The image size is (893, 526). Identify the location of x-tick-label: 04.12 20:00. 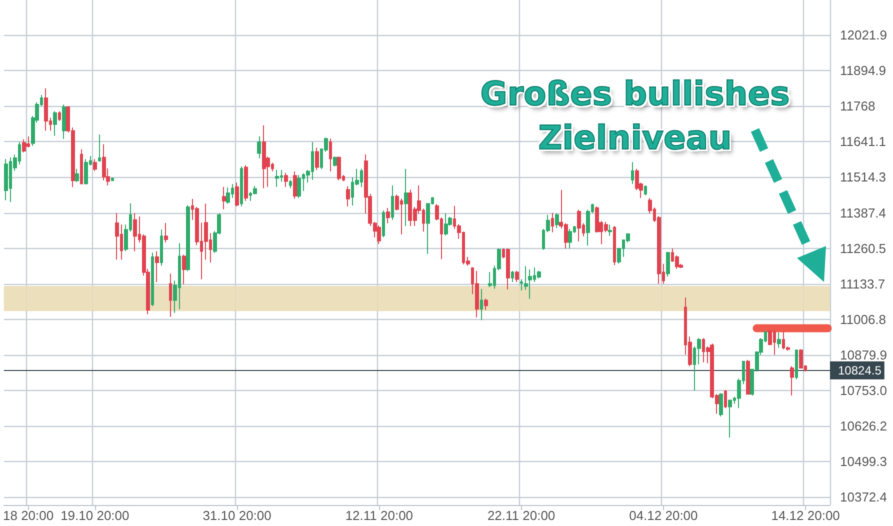
(663, 515).